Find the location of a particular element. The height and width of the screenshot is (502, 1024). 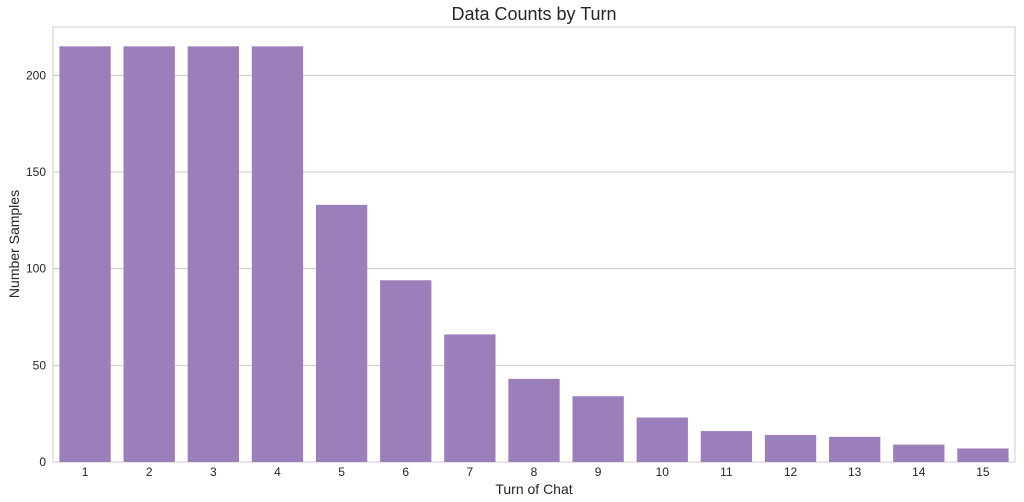

y-tick-label: 50 is located at coordinates (40, 365).